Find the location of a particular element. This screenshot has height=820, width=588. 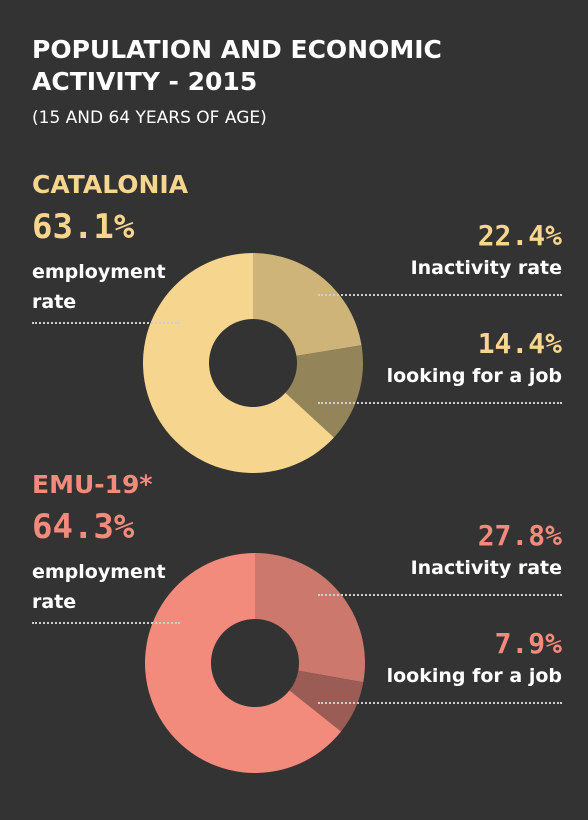

chart-title: CATALONIA is located at coordinates (110, 184).